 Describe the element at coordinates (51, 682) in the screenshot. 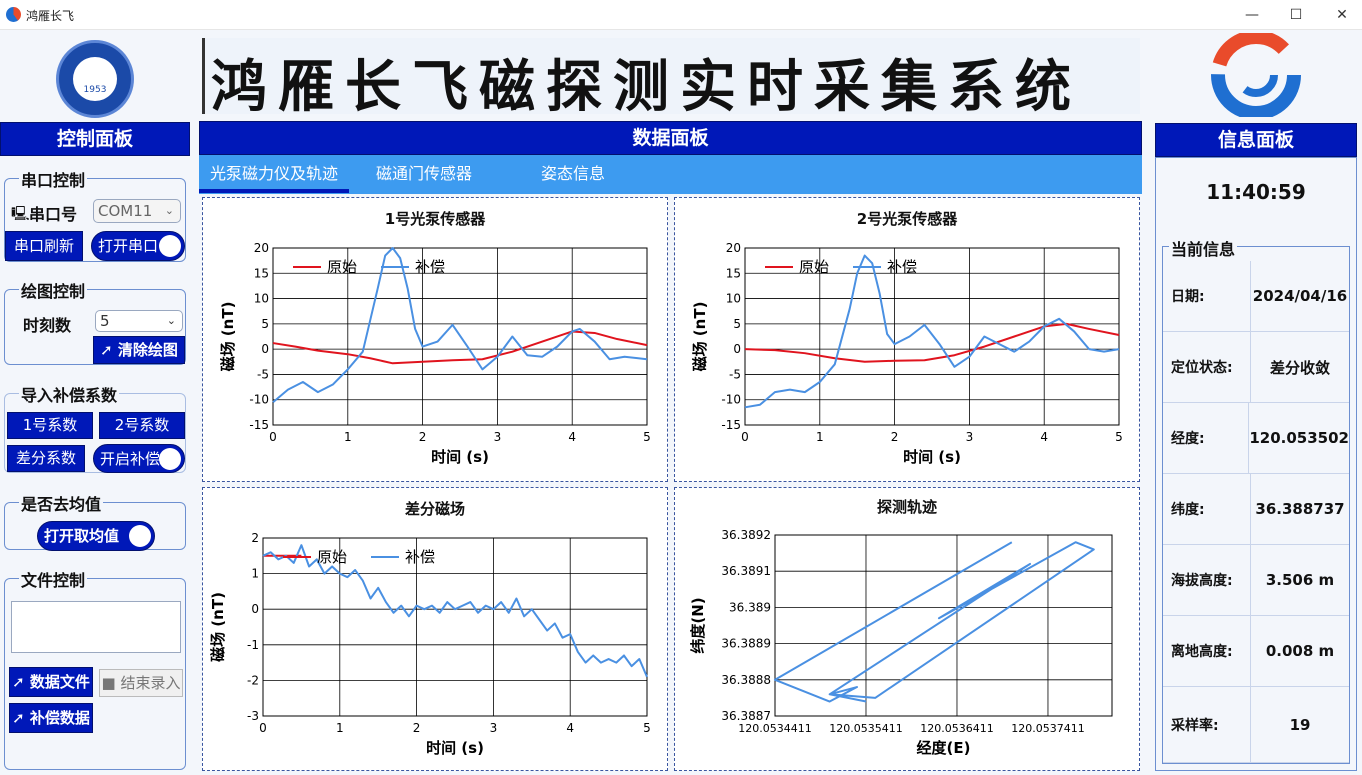

I see `data-file-button: ➚ 数据文件` at that location.